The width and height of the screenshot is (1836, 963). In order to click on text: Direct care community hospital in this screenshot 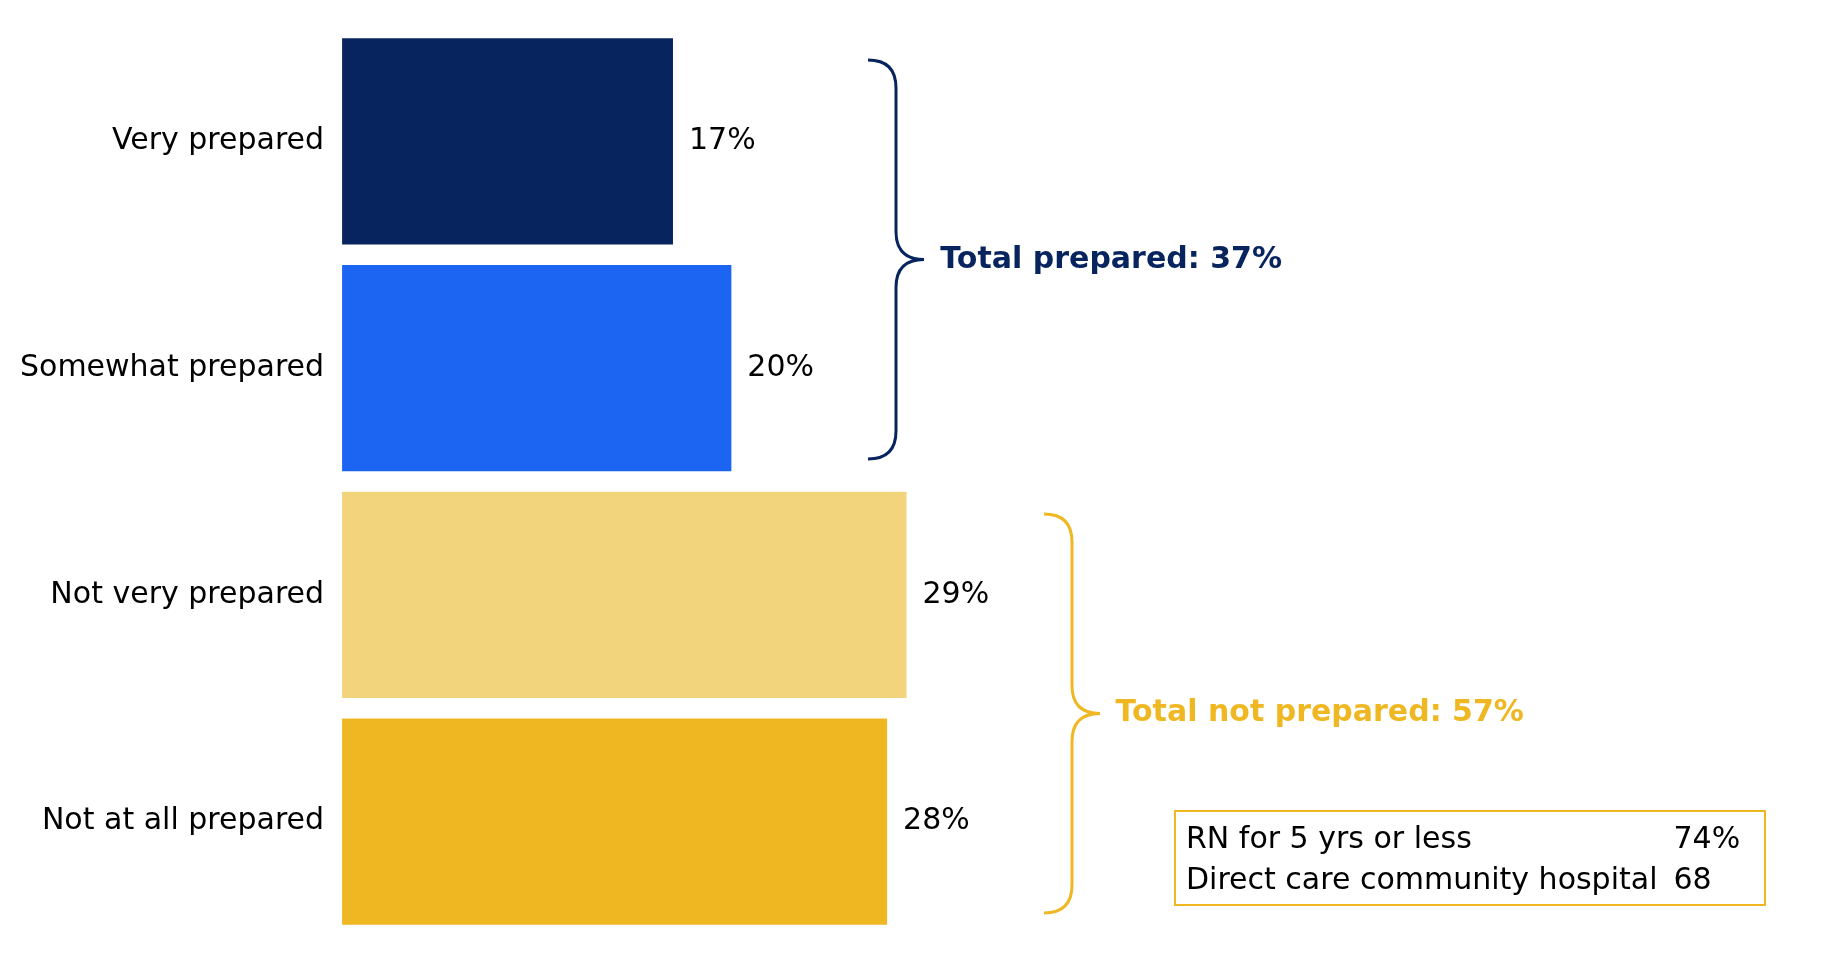, I will do `click(1422, 879)`.